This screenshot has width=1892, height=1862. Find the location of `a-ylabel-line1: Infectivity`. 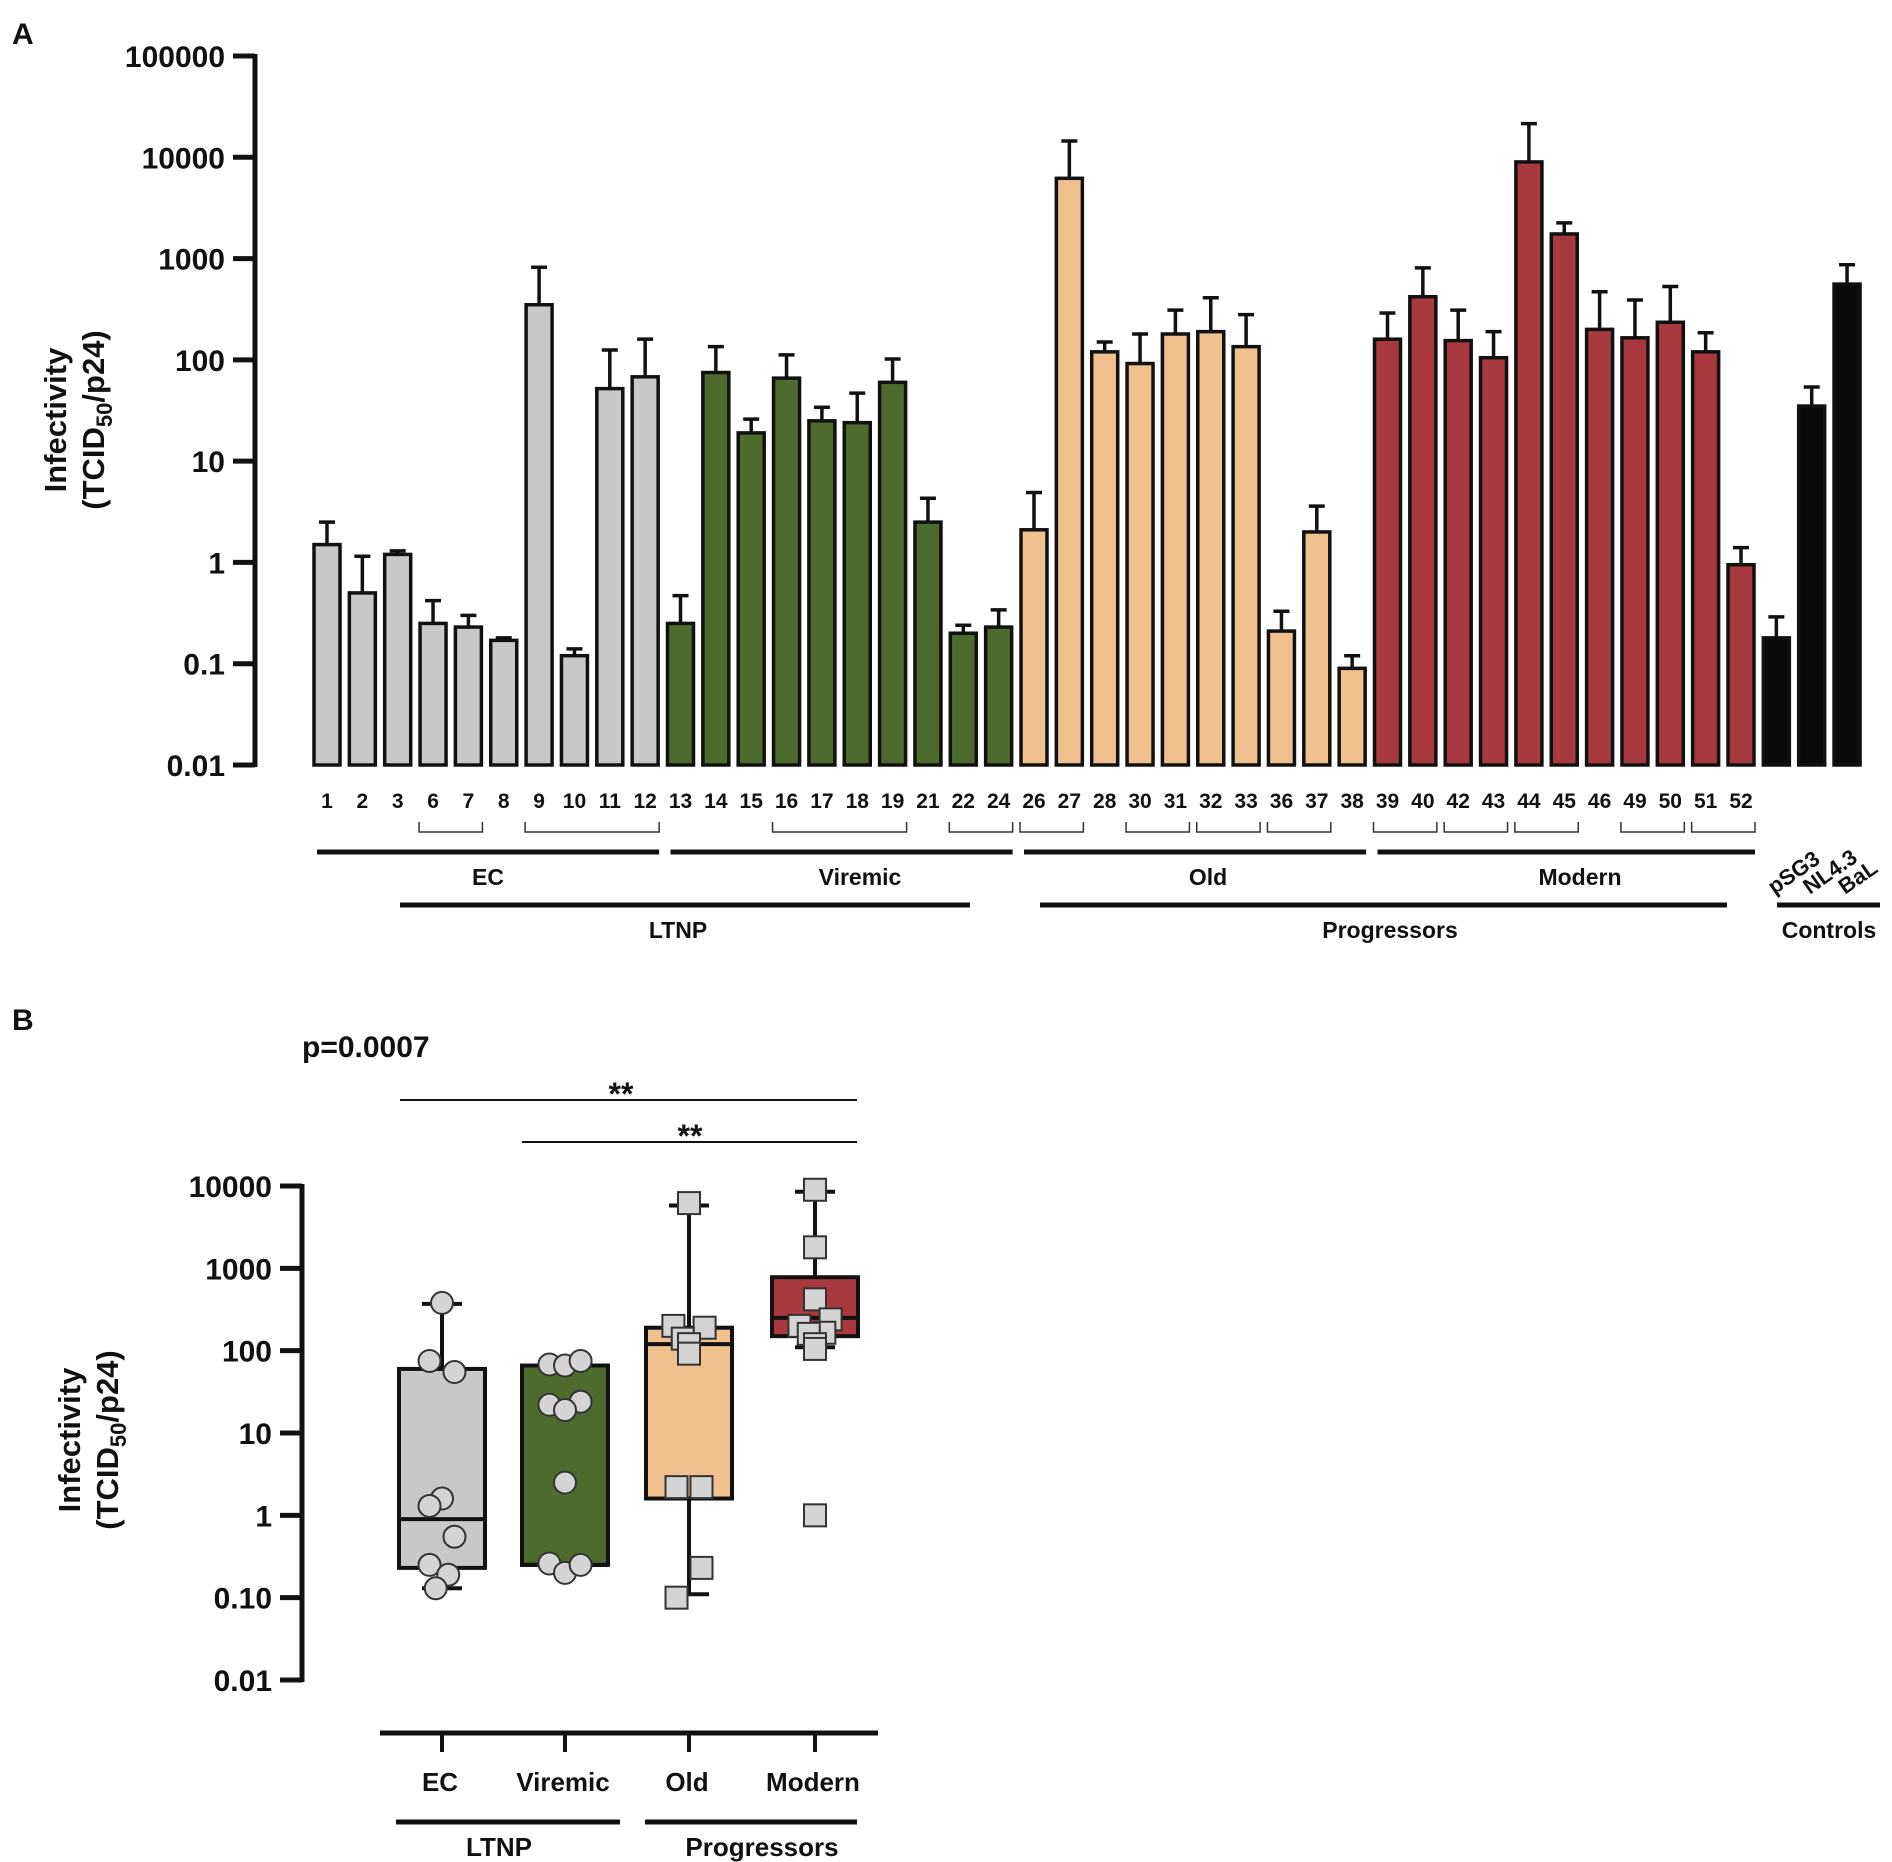

a-ylabel-line1: Infectivity is located at coordinates (55, 419).